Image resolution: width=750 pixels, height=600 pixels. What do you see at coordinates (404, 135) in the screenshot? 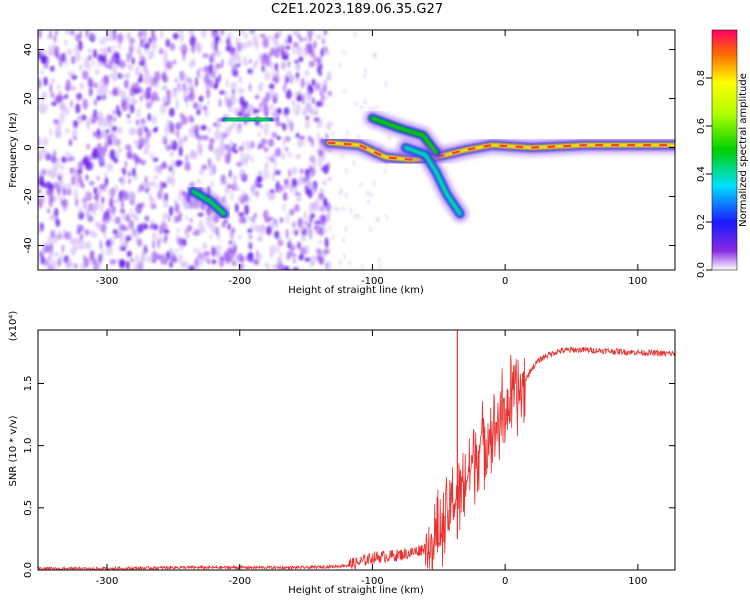
I see `ridge-core` at bounding box center [404, 135].